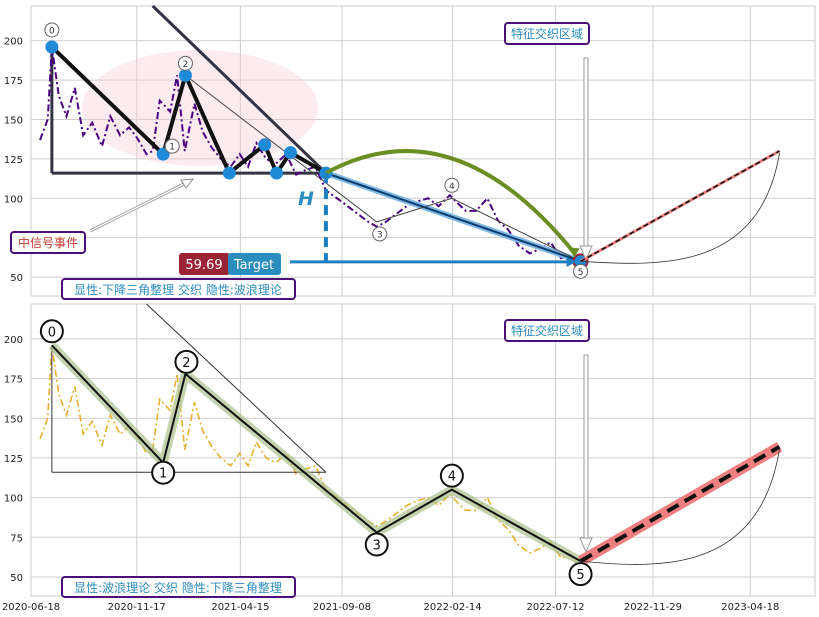 This screenshot has width=819, height=617. I want to click on bottom-feature-zone-label: 特征交织区域, so click(547, 330).